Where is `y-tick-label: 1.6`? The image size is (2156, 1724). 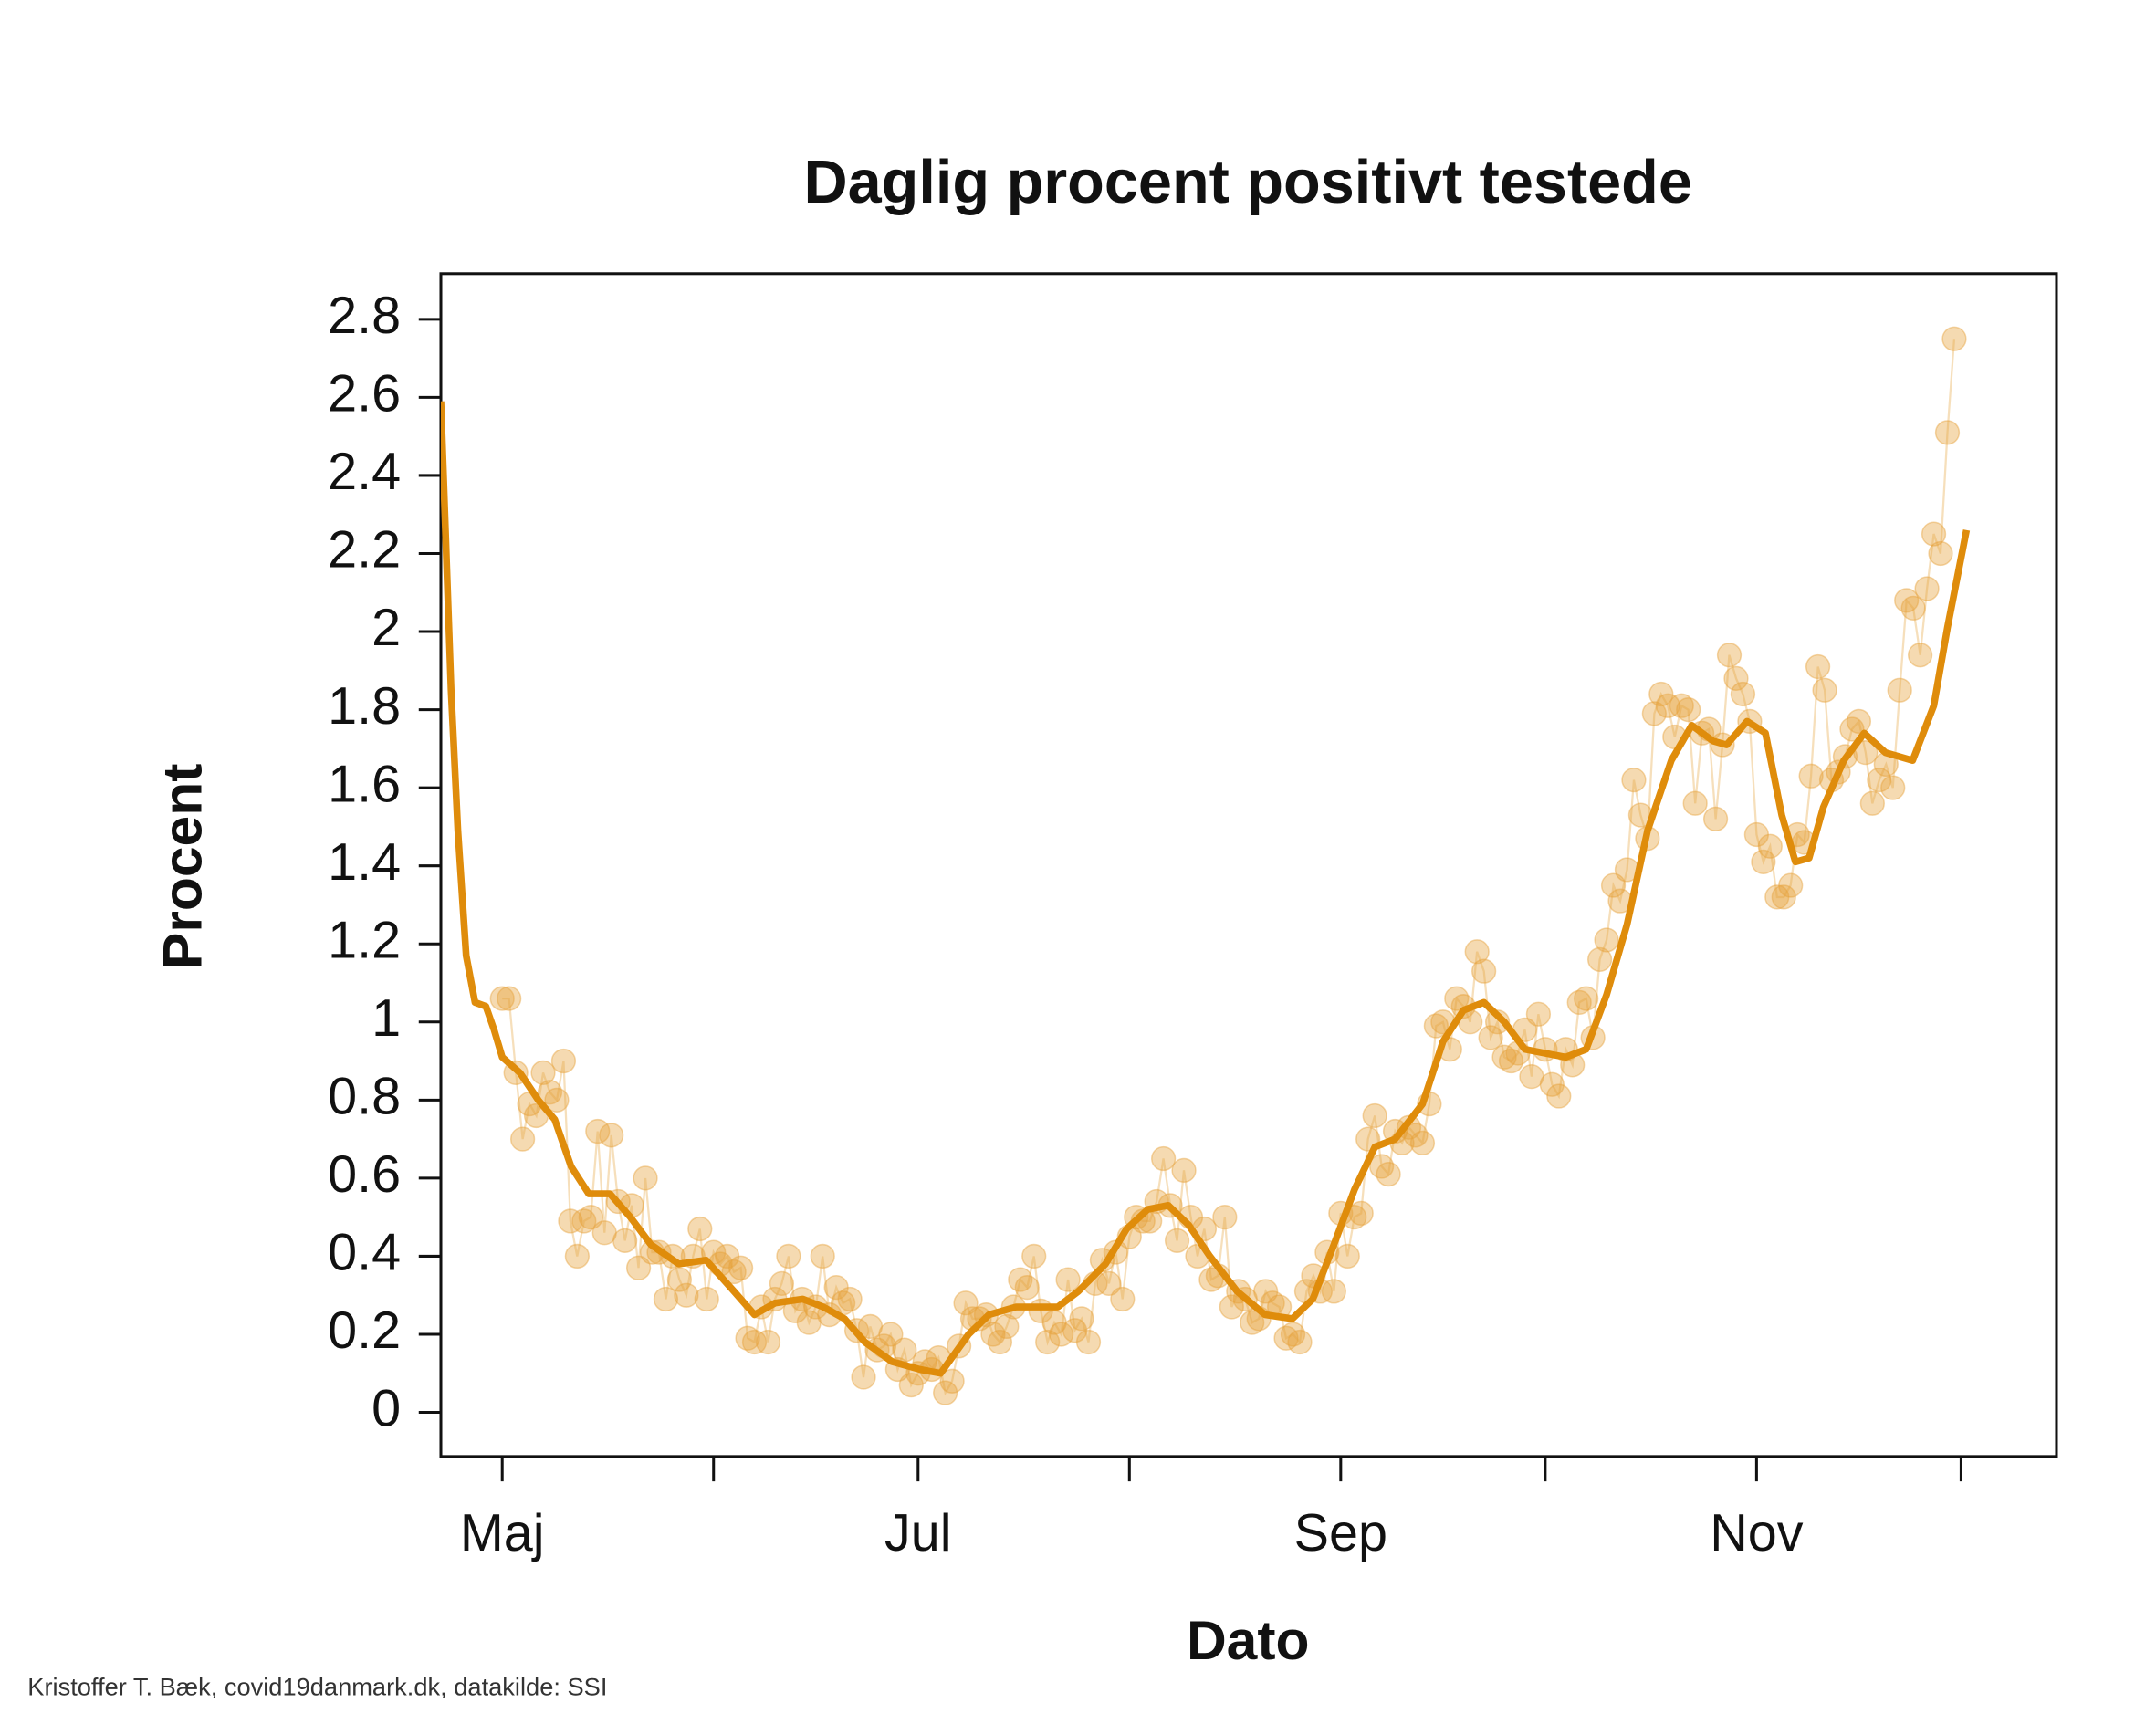 y-tick-label: 1.6 is located at coordinates (364, 784).